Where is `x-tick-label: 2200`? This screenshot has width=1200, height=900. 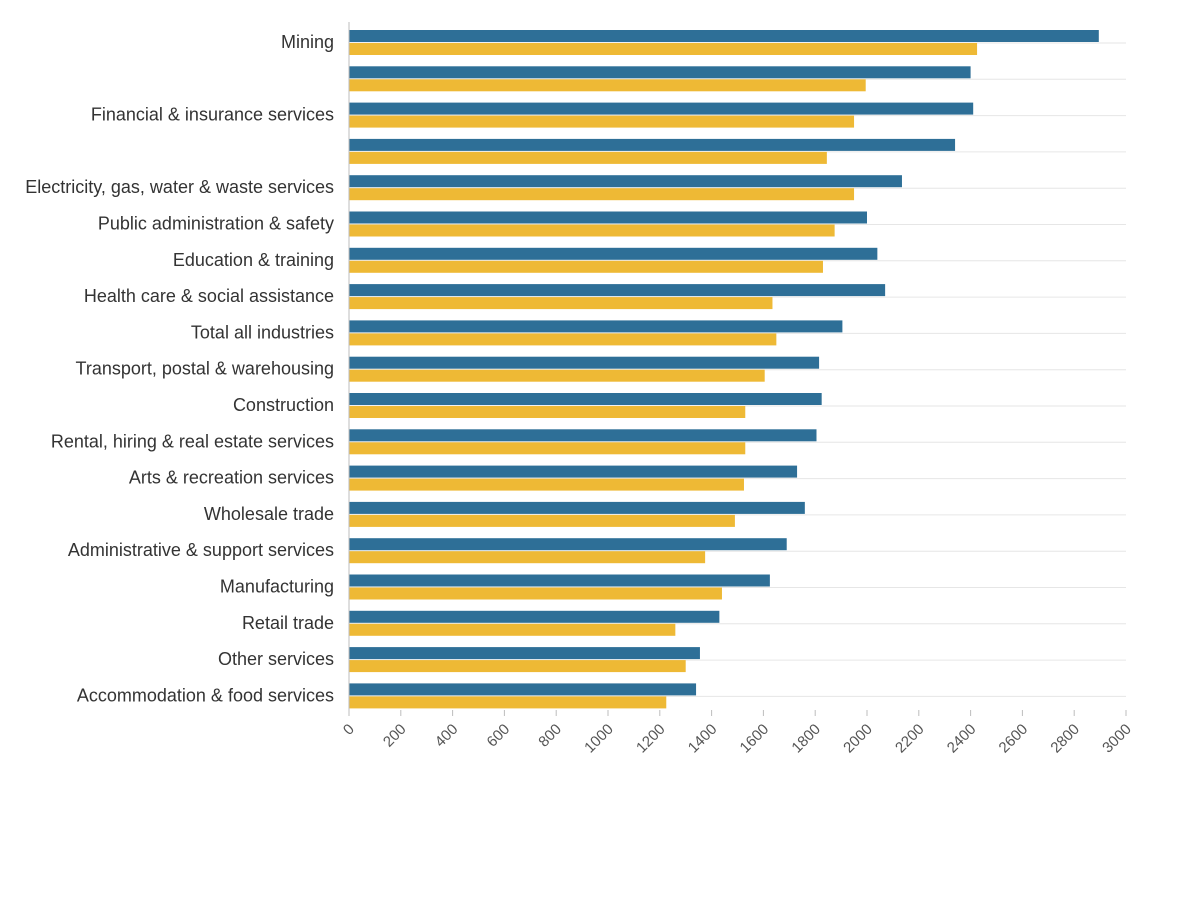 x-tick-label: 2200 is located at coordinates (910, 739).